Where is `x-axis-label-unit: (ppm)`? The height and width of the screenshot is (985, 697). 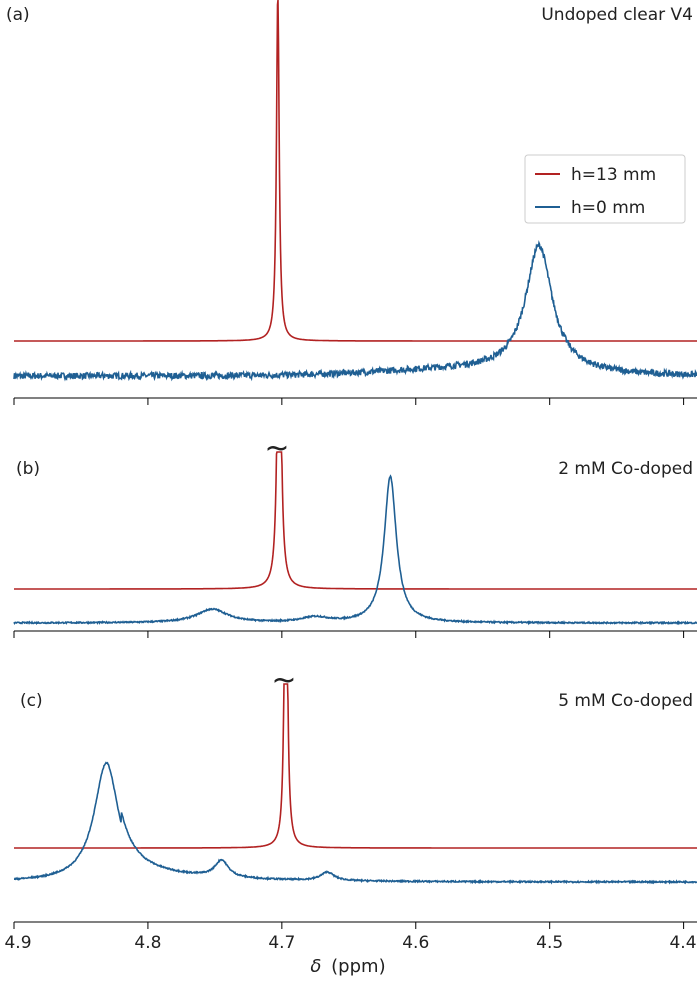
x-axis-label-unit: (ppm) is located at coordinates (358, 966).